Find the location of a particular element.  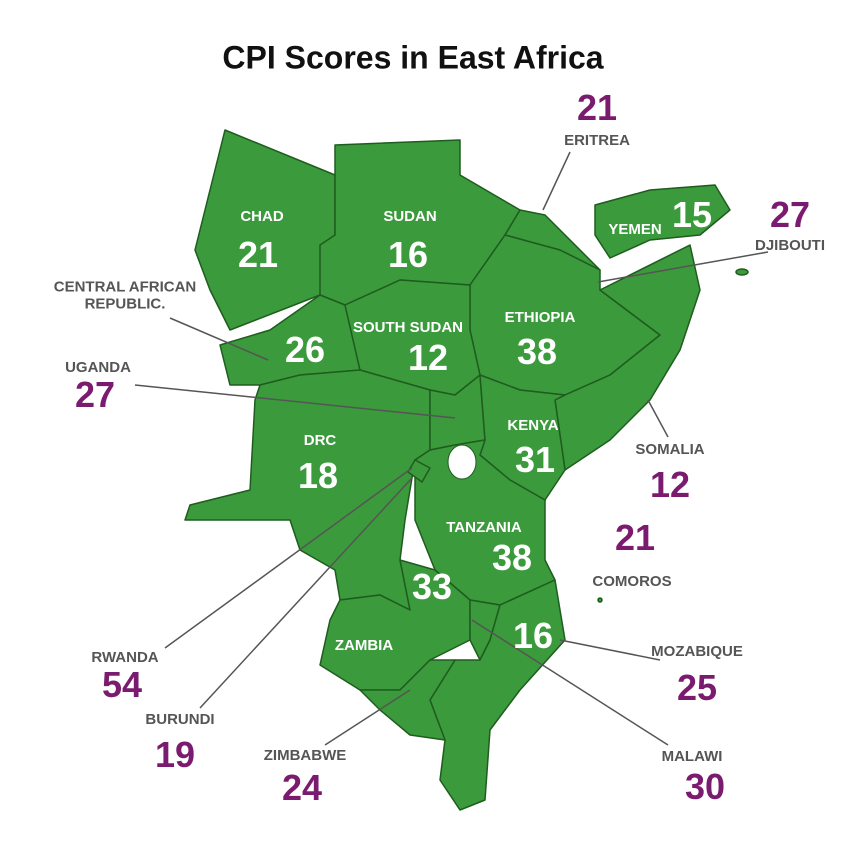

country-name: CENTRAL AFRICAN REPUBLIC. is located at coordinates (125, 295).